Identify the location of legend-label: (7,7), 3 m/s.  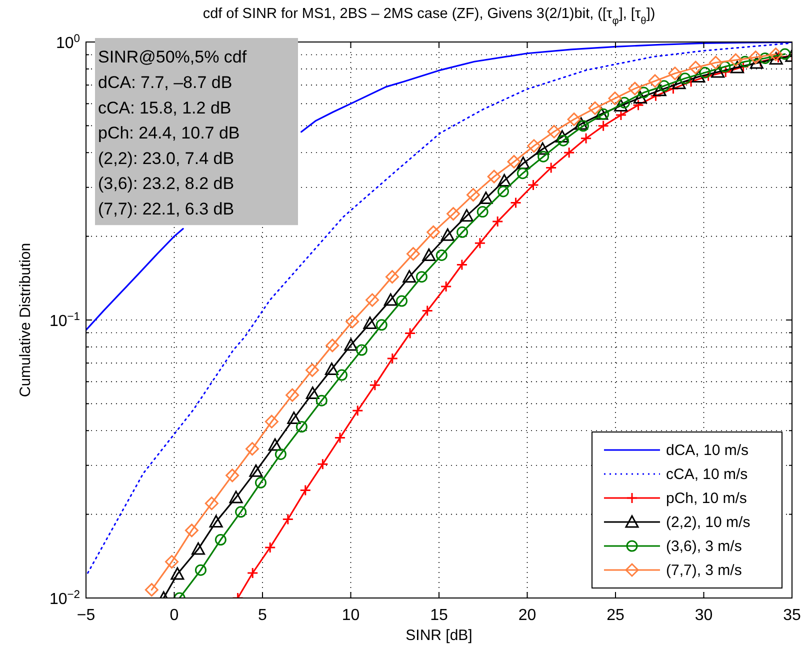
(704, 570).